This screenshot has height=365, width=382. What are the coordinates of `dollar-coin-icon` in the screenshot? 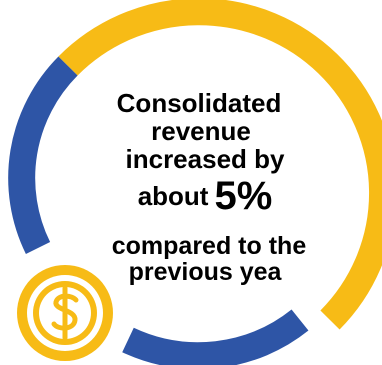 It's located at (65, 313).